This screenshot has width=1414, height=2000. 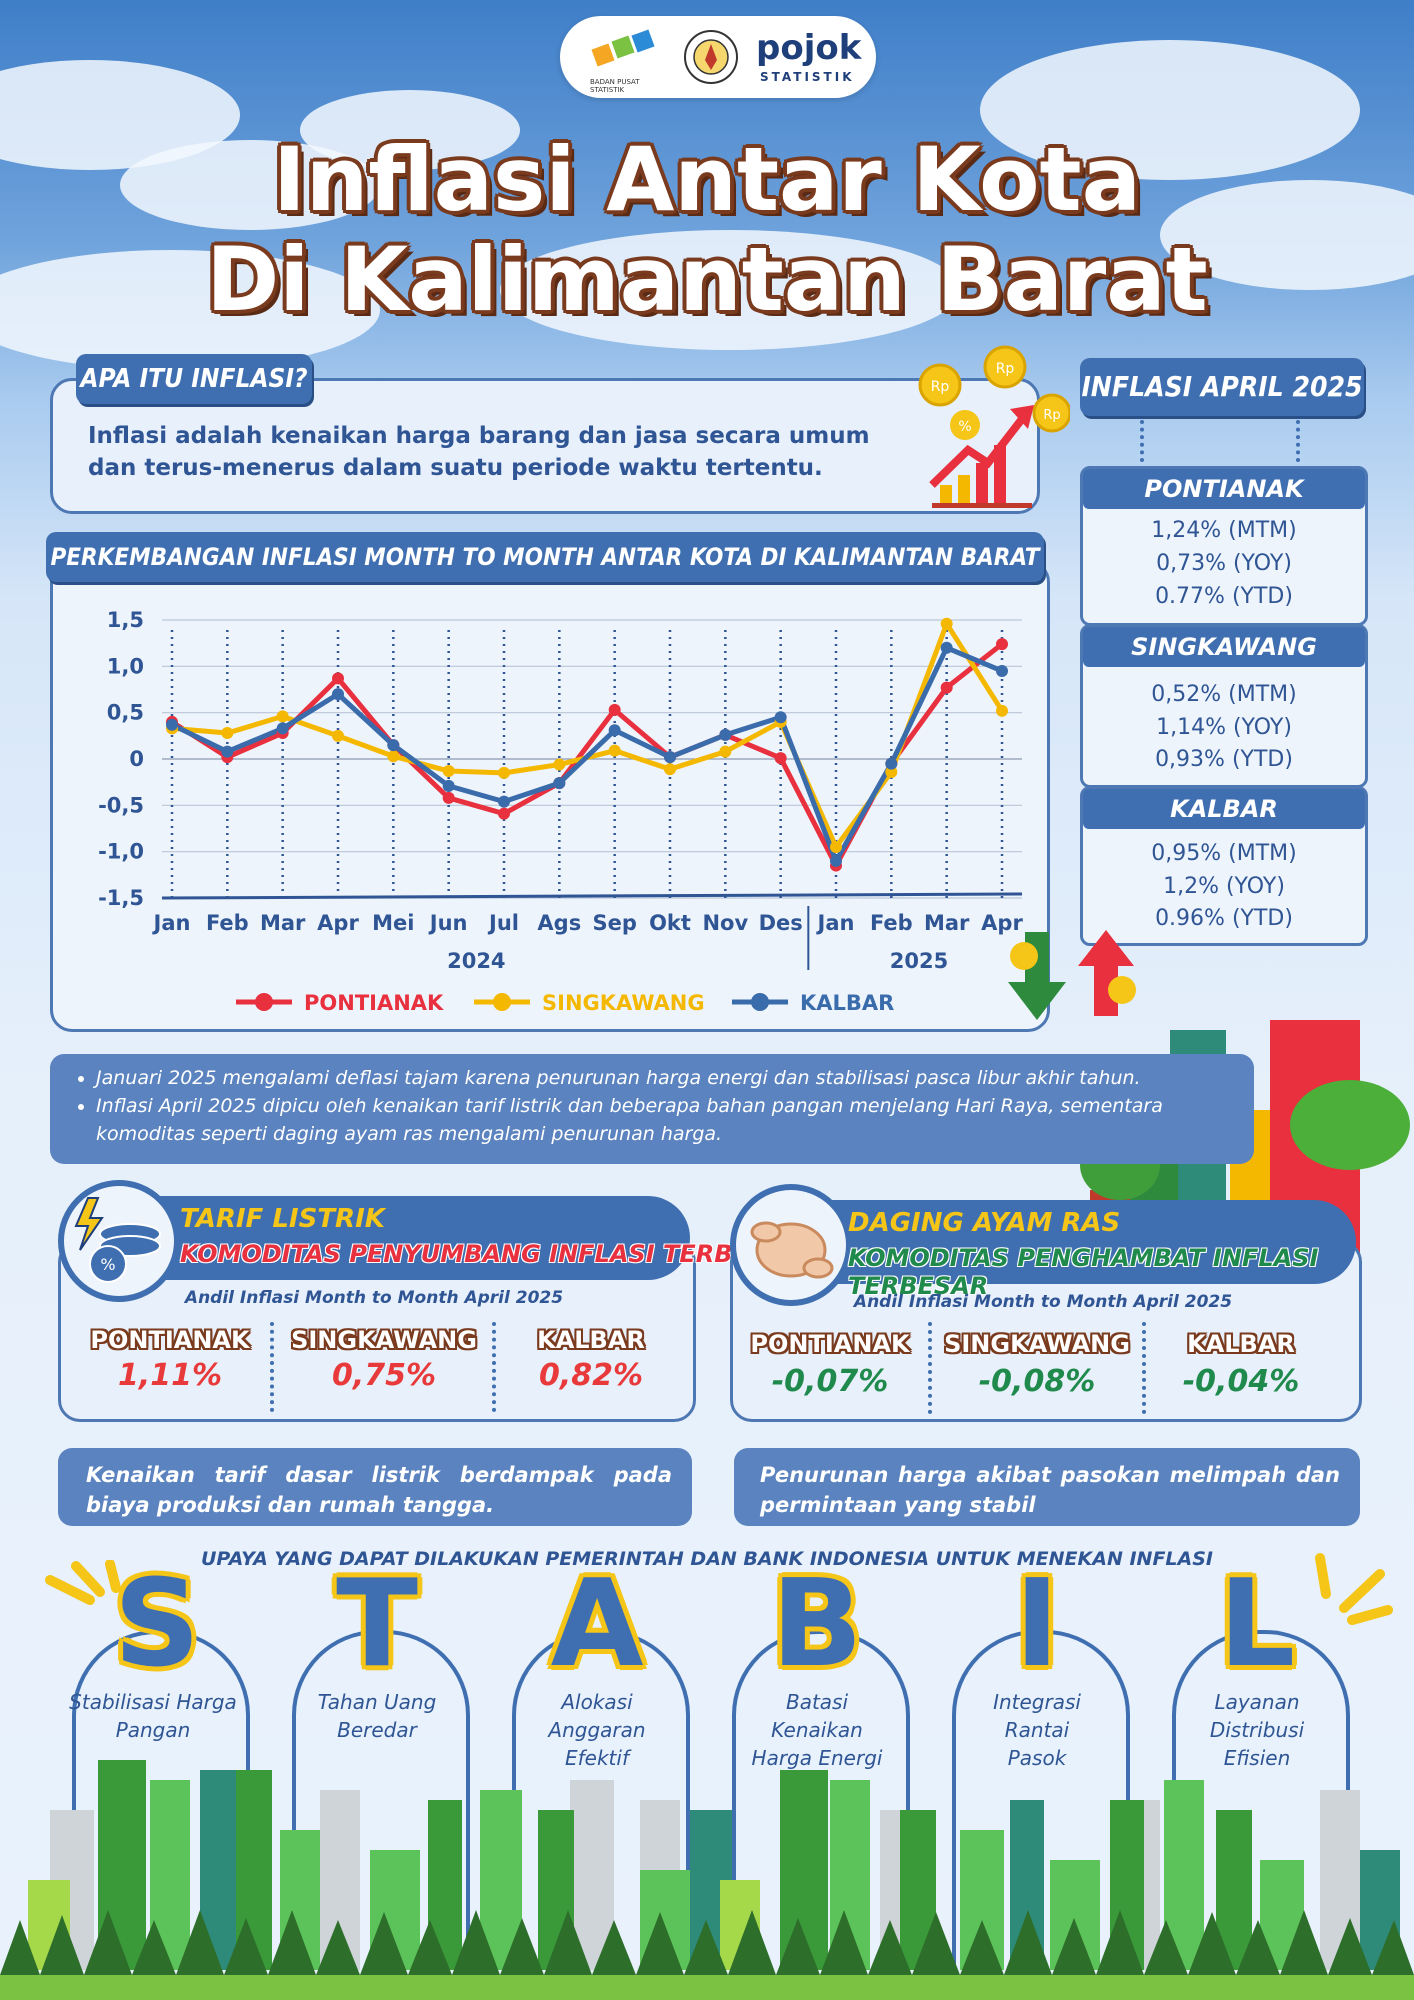 What do you see at coordinates (377, 1624) in the screenshot?
I see `stabil-letter: T` at bounding box center [377, 1624].